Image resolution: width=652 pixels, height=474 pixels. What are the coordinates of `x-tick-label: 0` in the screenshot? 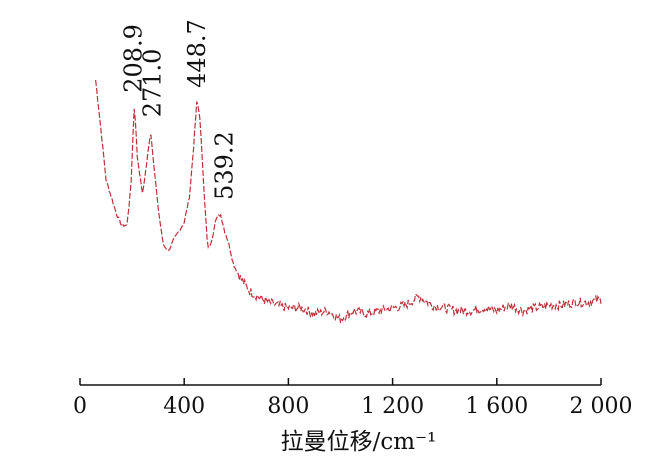 It's located at (80, 406).